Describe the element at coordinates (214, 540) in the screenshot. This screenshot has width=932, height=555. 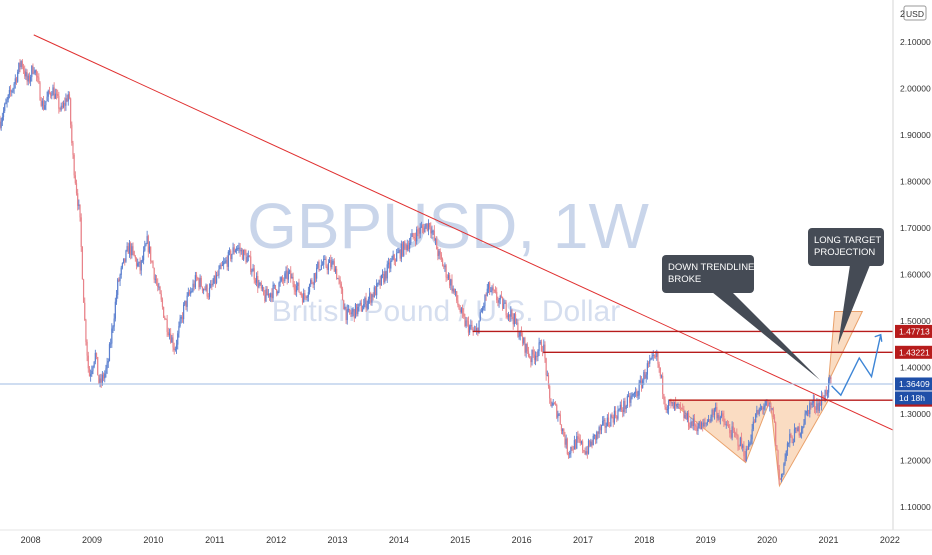
I see `x-tick-label: 2011` at that location.